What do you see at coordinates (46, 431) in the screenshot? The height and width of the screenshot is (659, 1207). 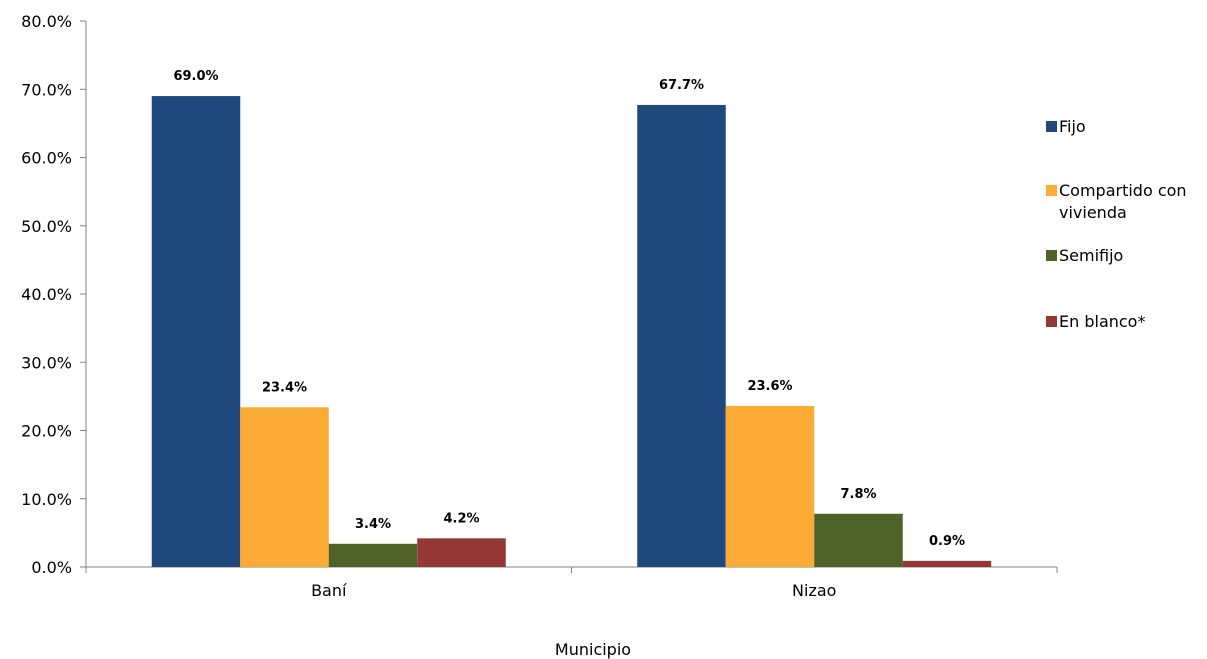 I see `y-tick-label: 20.0%` at bounding box center [46, 431].